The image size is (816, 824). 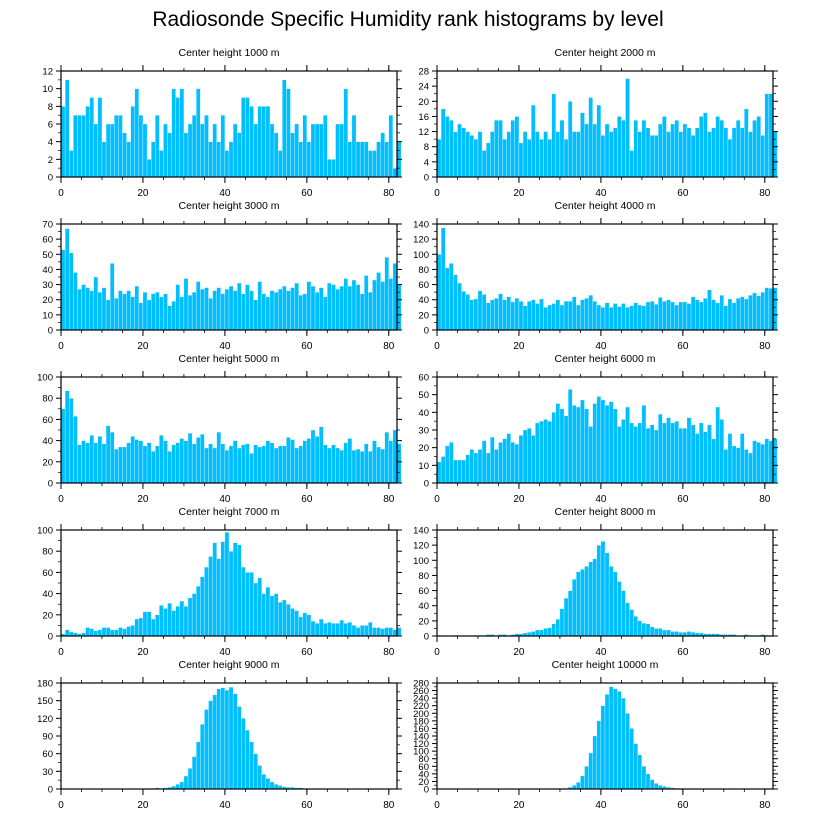 I want to click on y-tick-label: 150, so click(x=45, y=701).